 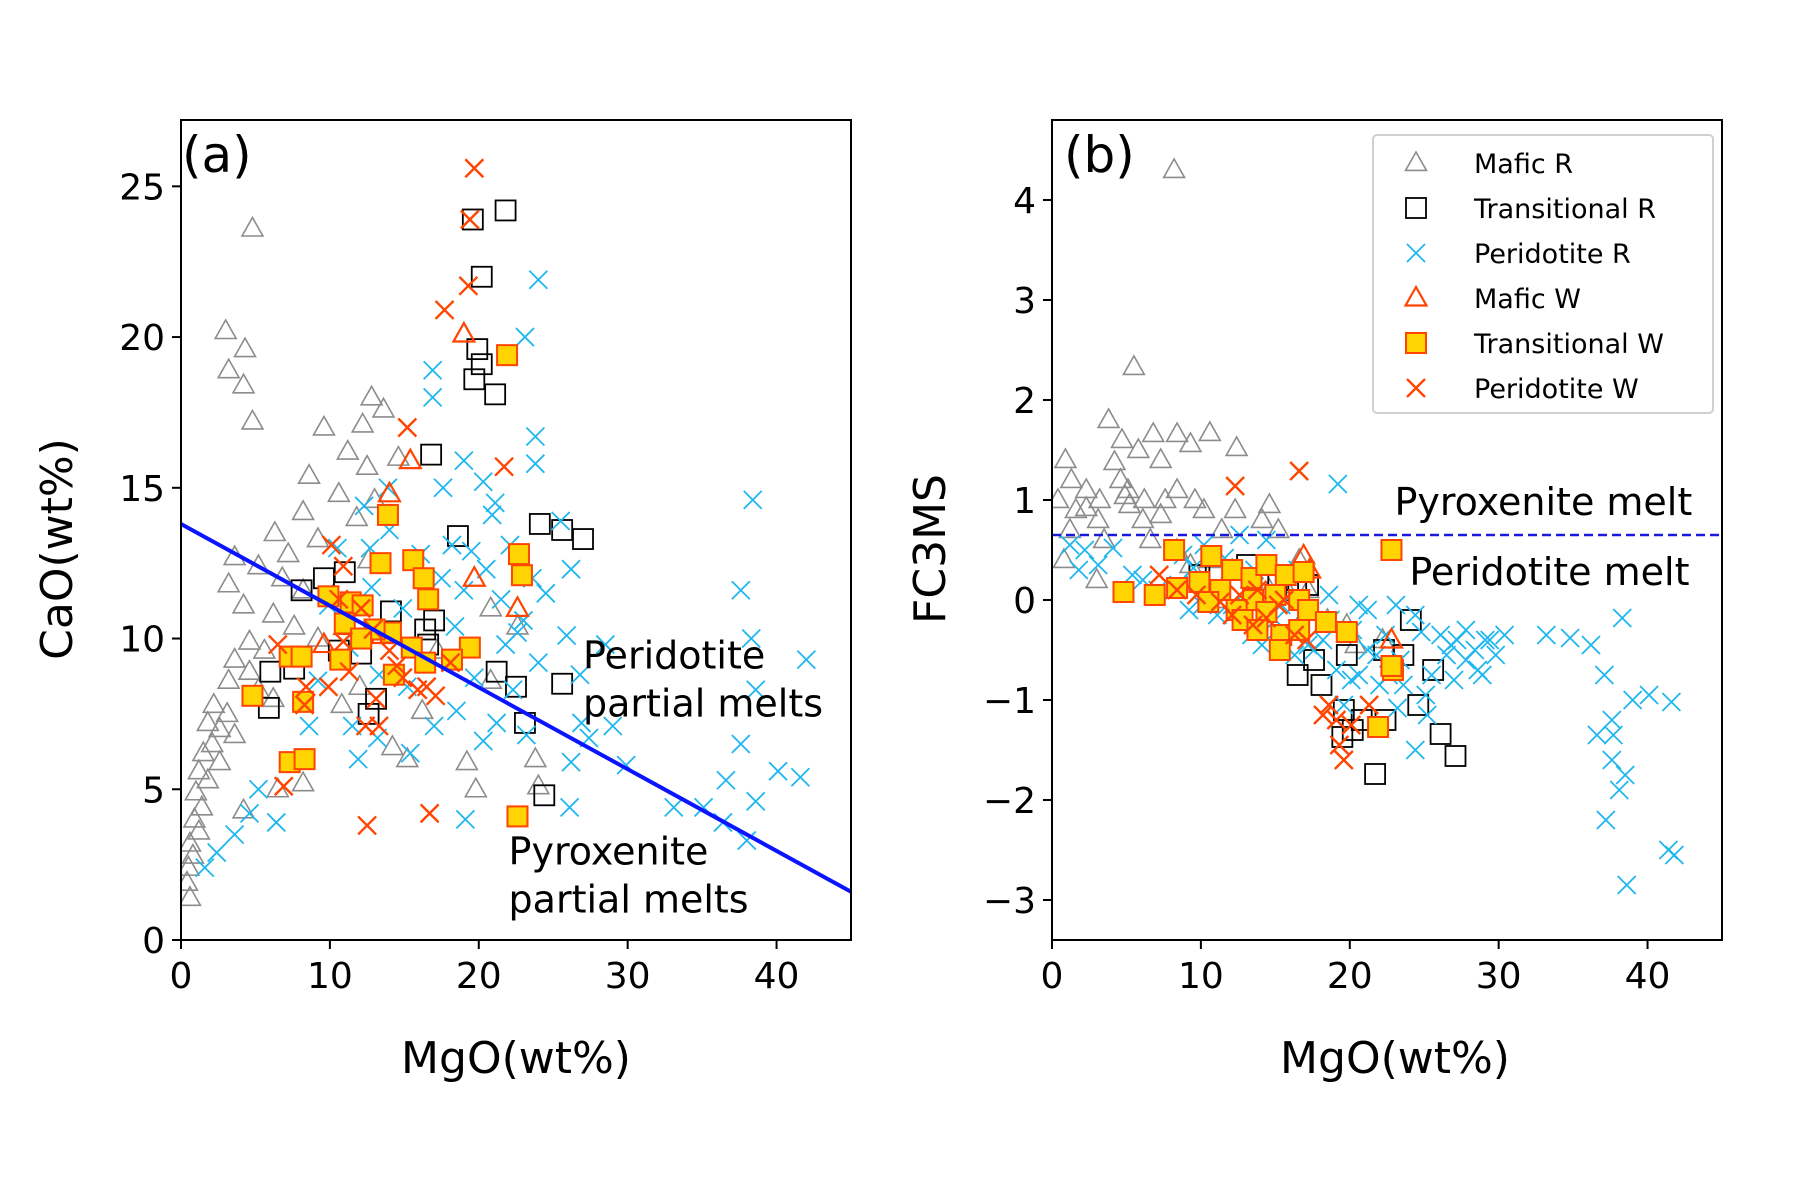 I want to click on legend-item-transitional-r: Transitional R, so click(x=1530, y=209).